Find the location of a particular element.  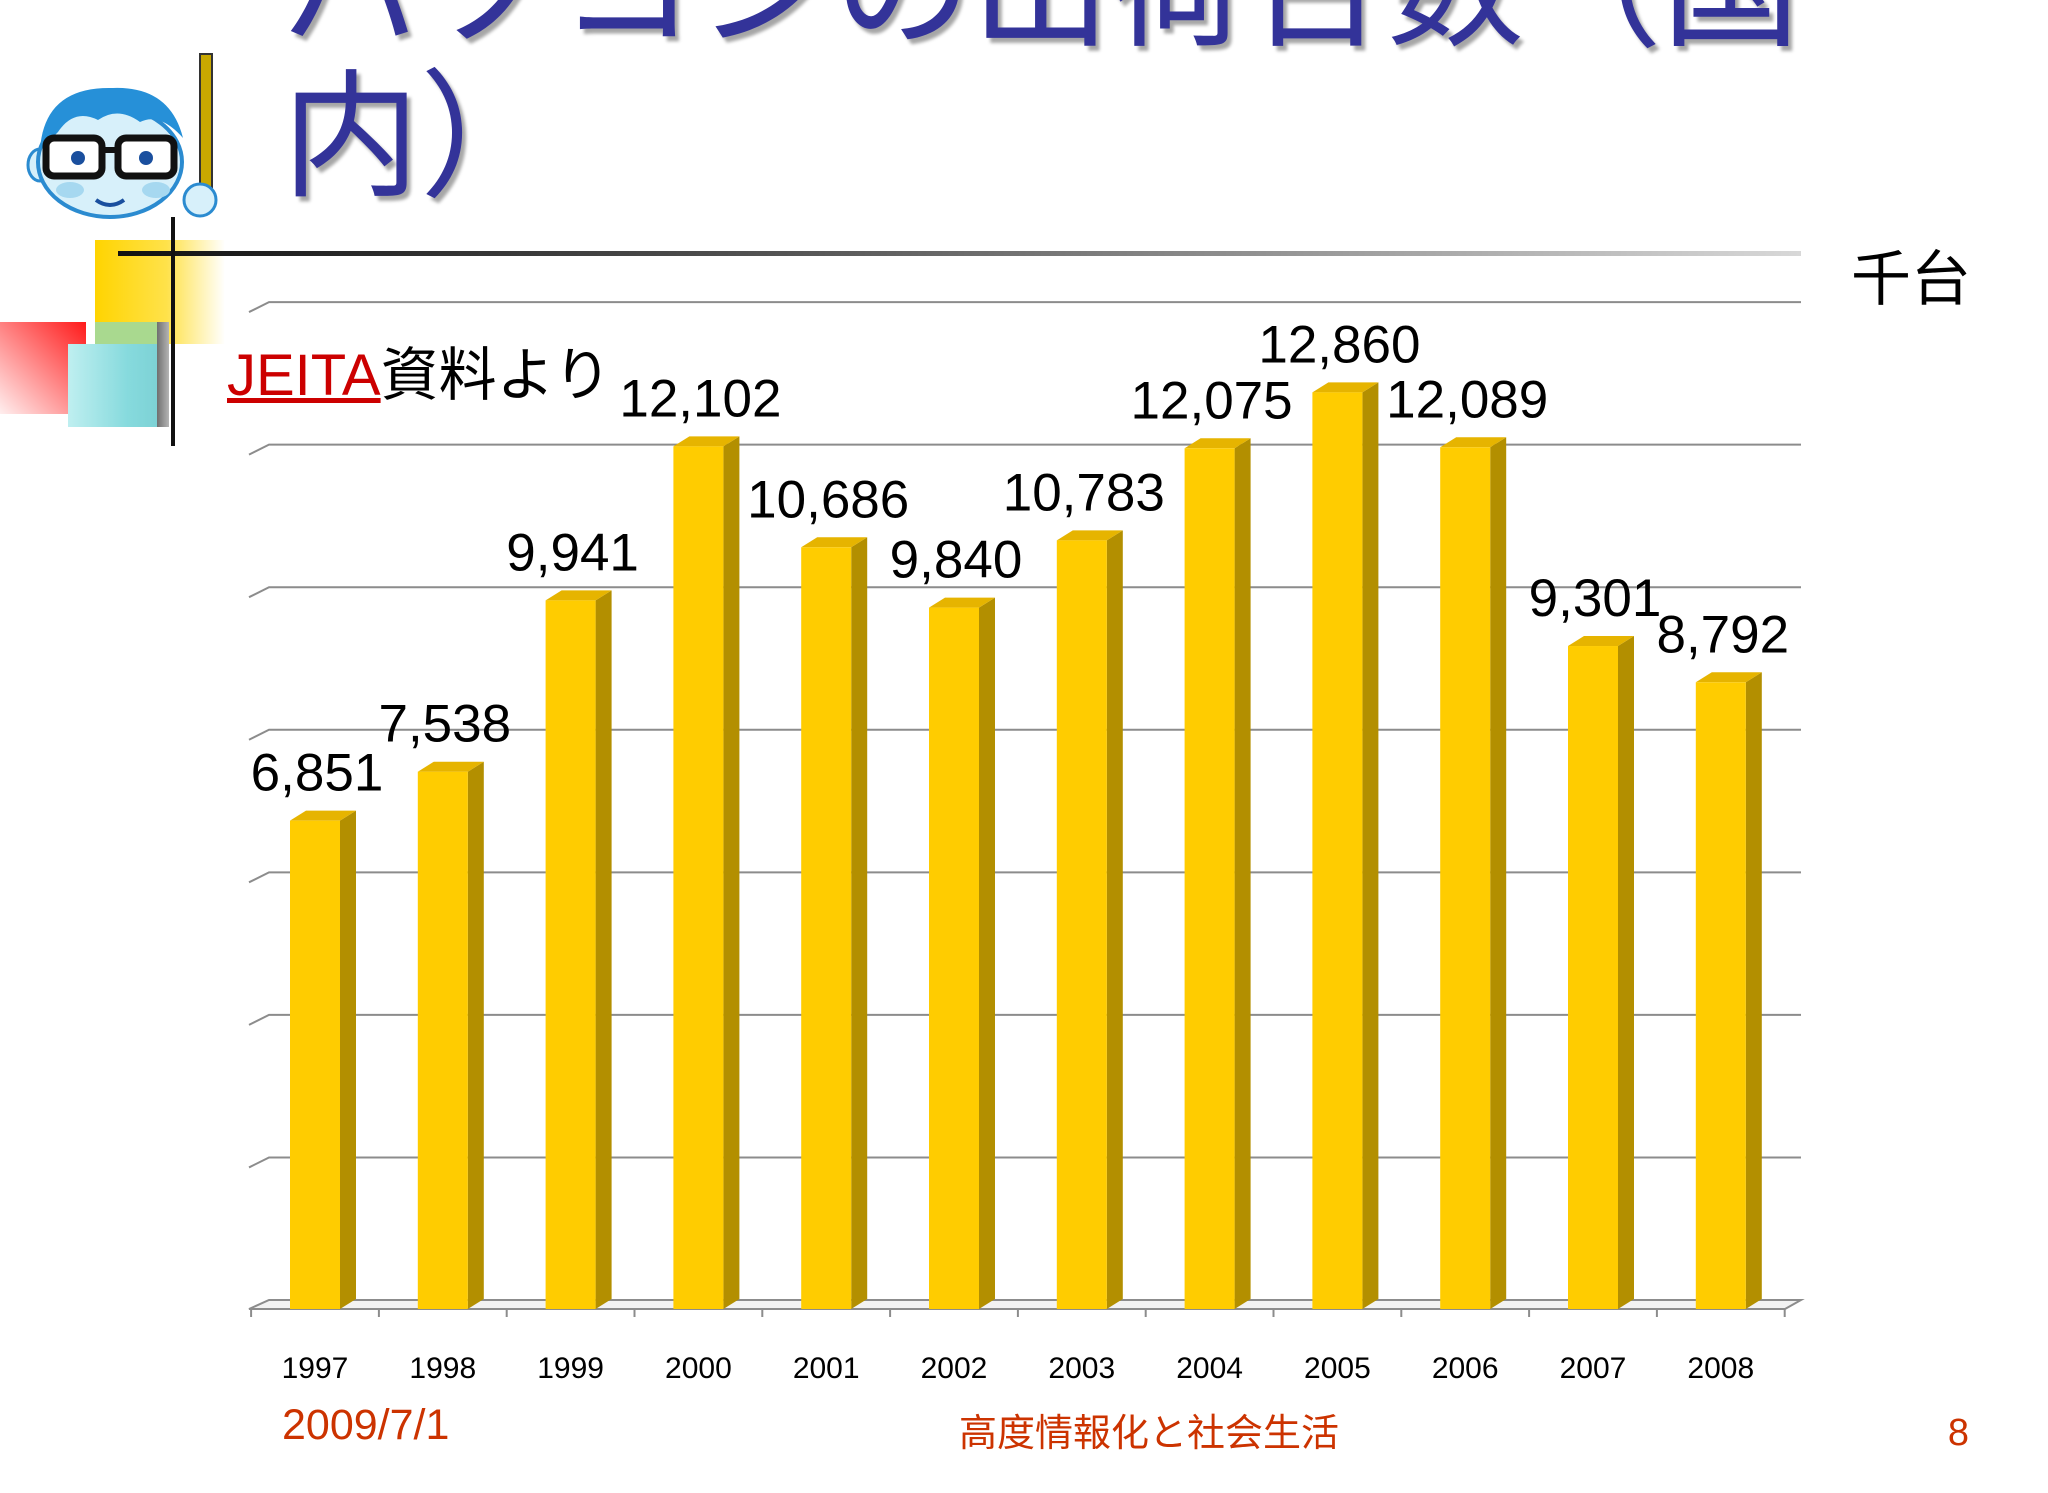

data-label-2006: 12,089 is located at coordinates (1467, 399).